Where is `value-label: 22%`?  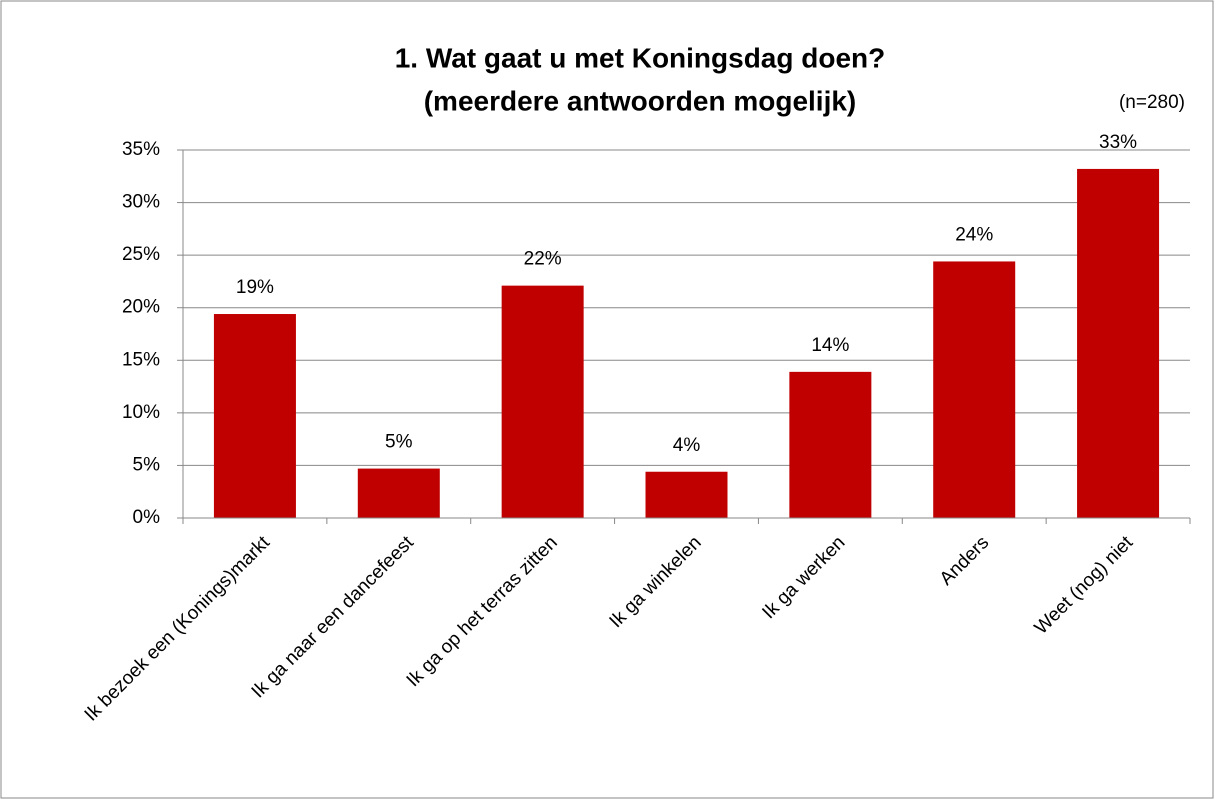
value-label: 22% is located at coordinates (543, 259).